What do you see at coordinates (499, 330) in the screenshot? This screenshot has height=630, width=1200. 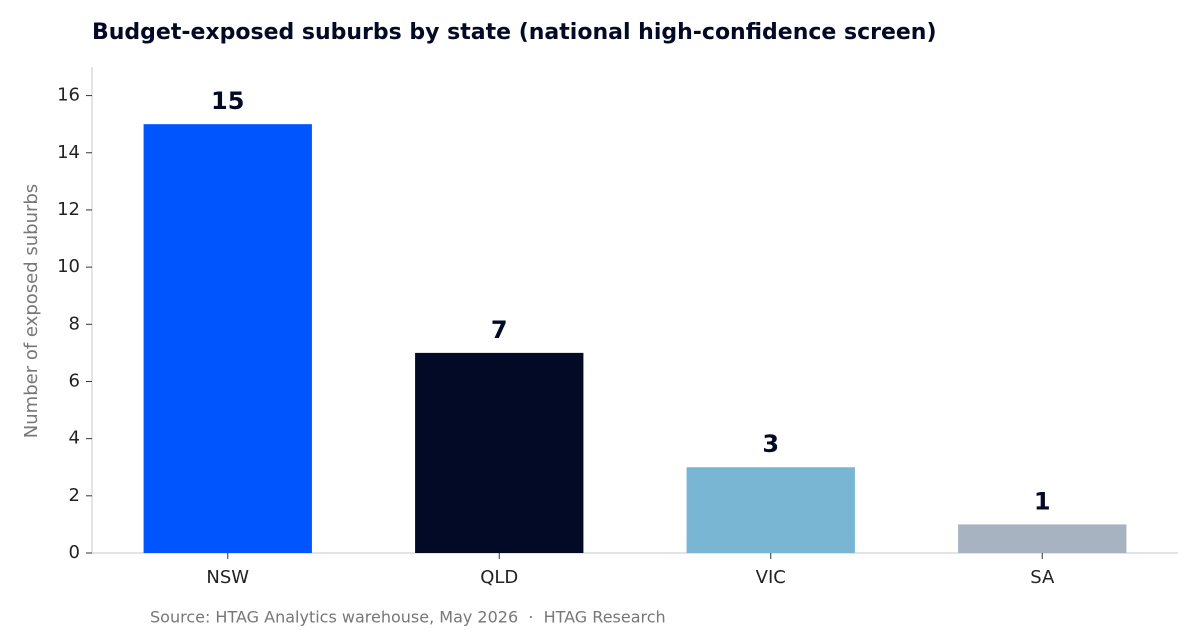 I see `value-label: 7` at bounding box center [499, 330].